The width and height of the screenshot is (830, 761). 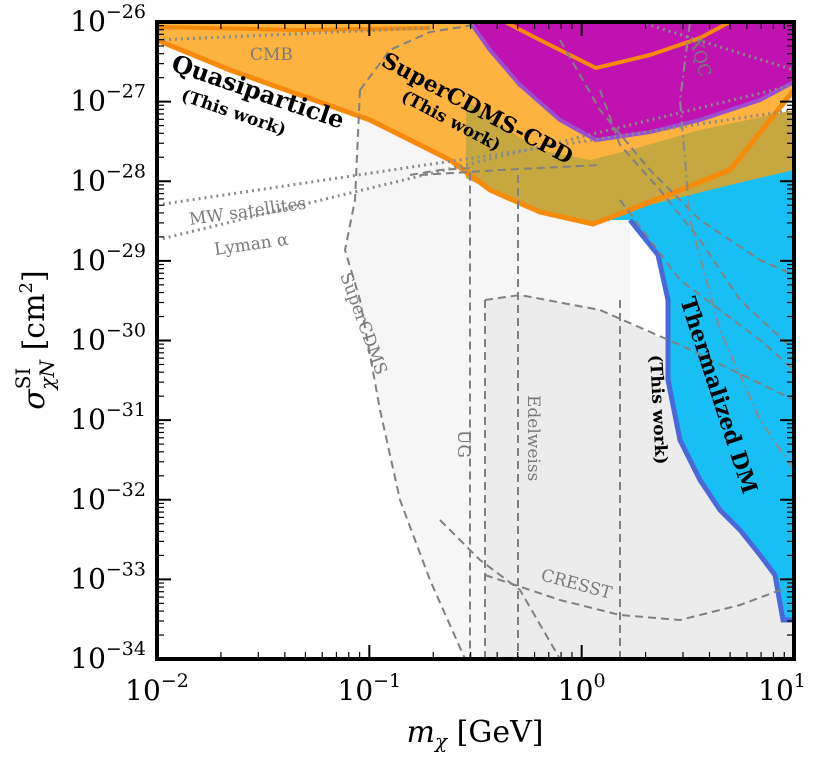 I want to click on x-tick-label: 10⁻¹, so click(x=370, y=688).